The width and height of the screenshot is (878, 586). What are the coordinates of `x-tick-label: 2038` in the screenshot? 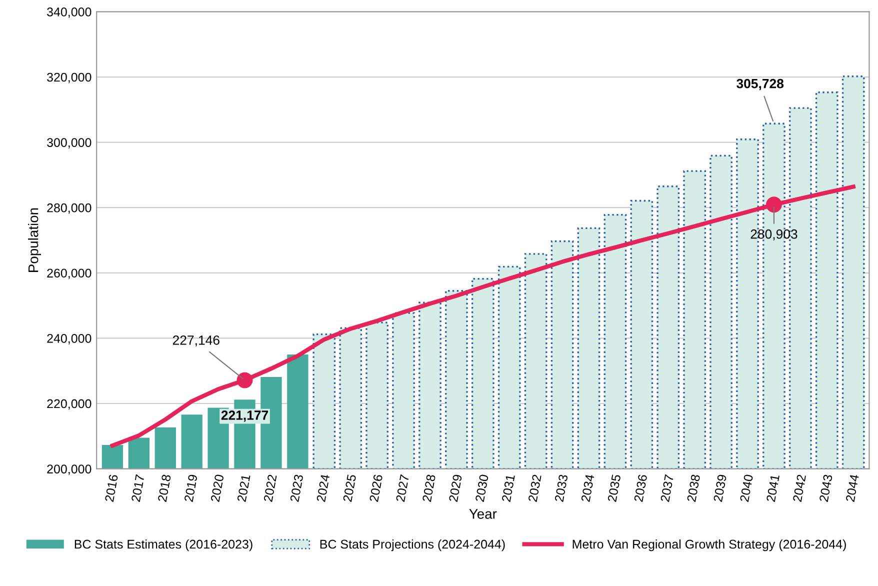 It's located at (693, 488).